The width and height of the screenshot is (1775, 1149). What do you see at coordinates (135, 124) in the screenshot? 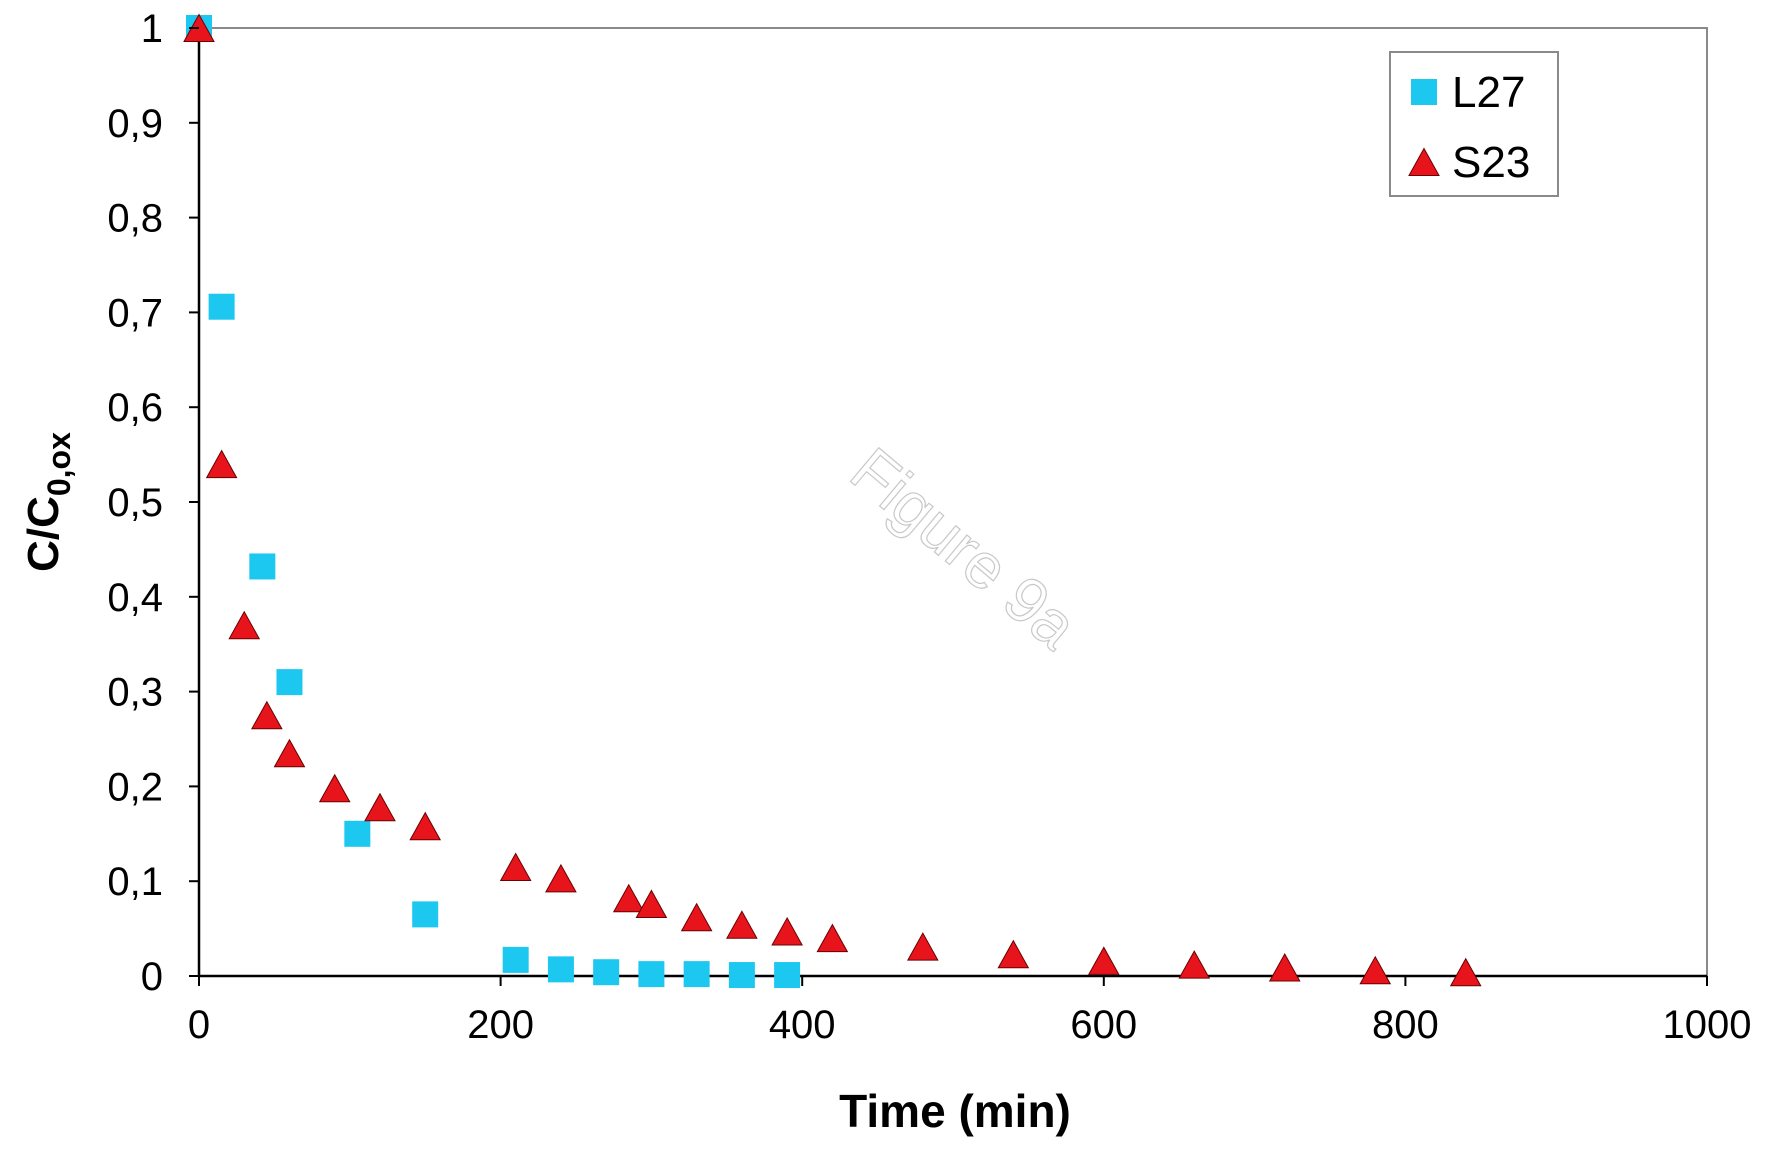
I see `y-tick-label: 0,9` at bounding box center [135, 124].